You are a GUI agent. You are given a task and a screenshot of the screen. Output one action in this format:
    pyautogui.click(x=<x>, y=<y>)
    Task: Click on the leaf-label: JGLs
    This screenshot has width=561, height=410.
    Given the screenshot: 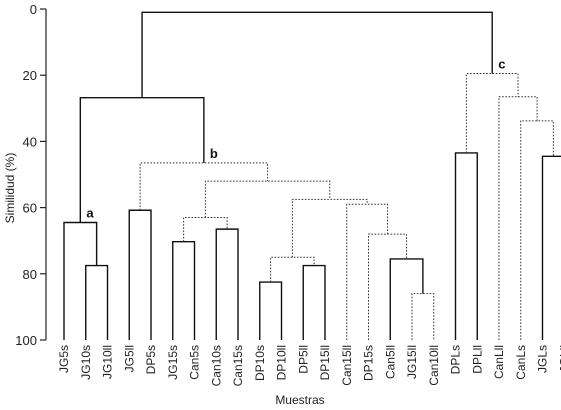 What is the action you would take?
    pyautogui.click(x=543, y=359)
    